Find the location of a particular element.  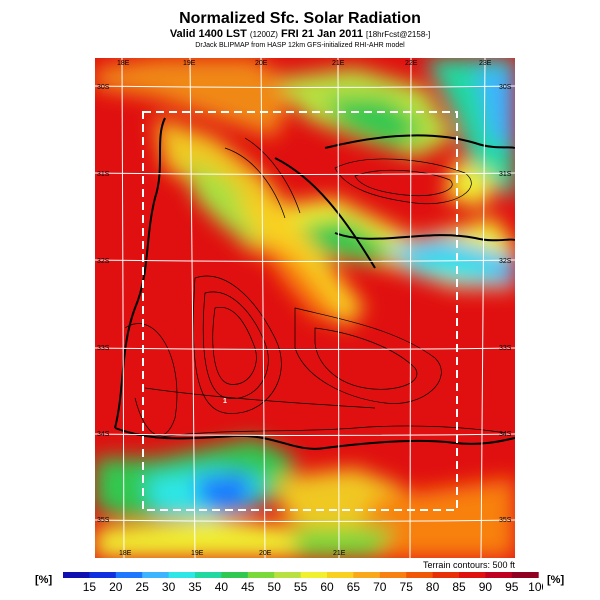

colorbar-tick-label: 45 is located at coordinates (248, 587).